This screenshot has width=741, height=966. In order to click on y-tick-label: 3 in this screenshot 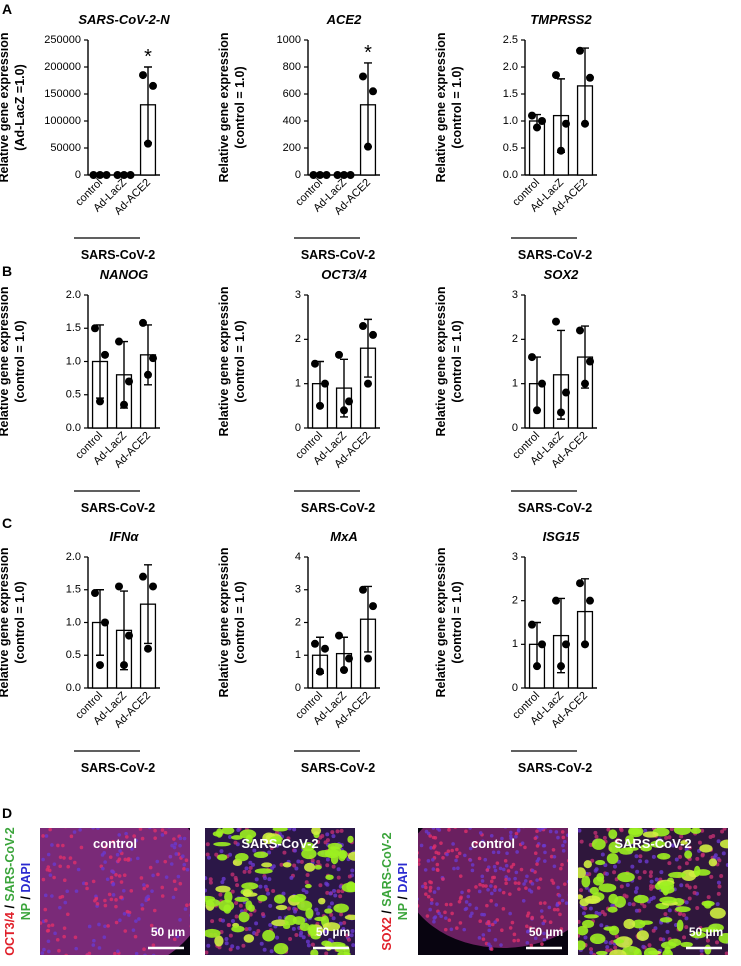, I will do `click(298, 590)`.